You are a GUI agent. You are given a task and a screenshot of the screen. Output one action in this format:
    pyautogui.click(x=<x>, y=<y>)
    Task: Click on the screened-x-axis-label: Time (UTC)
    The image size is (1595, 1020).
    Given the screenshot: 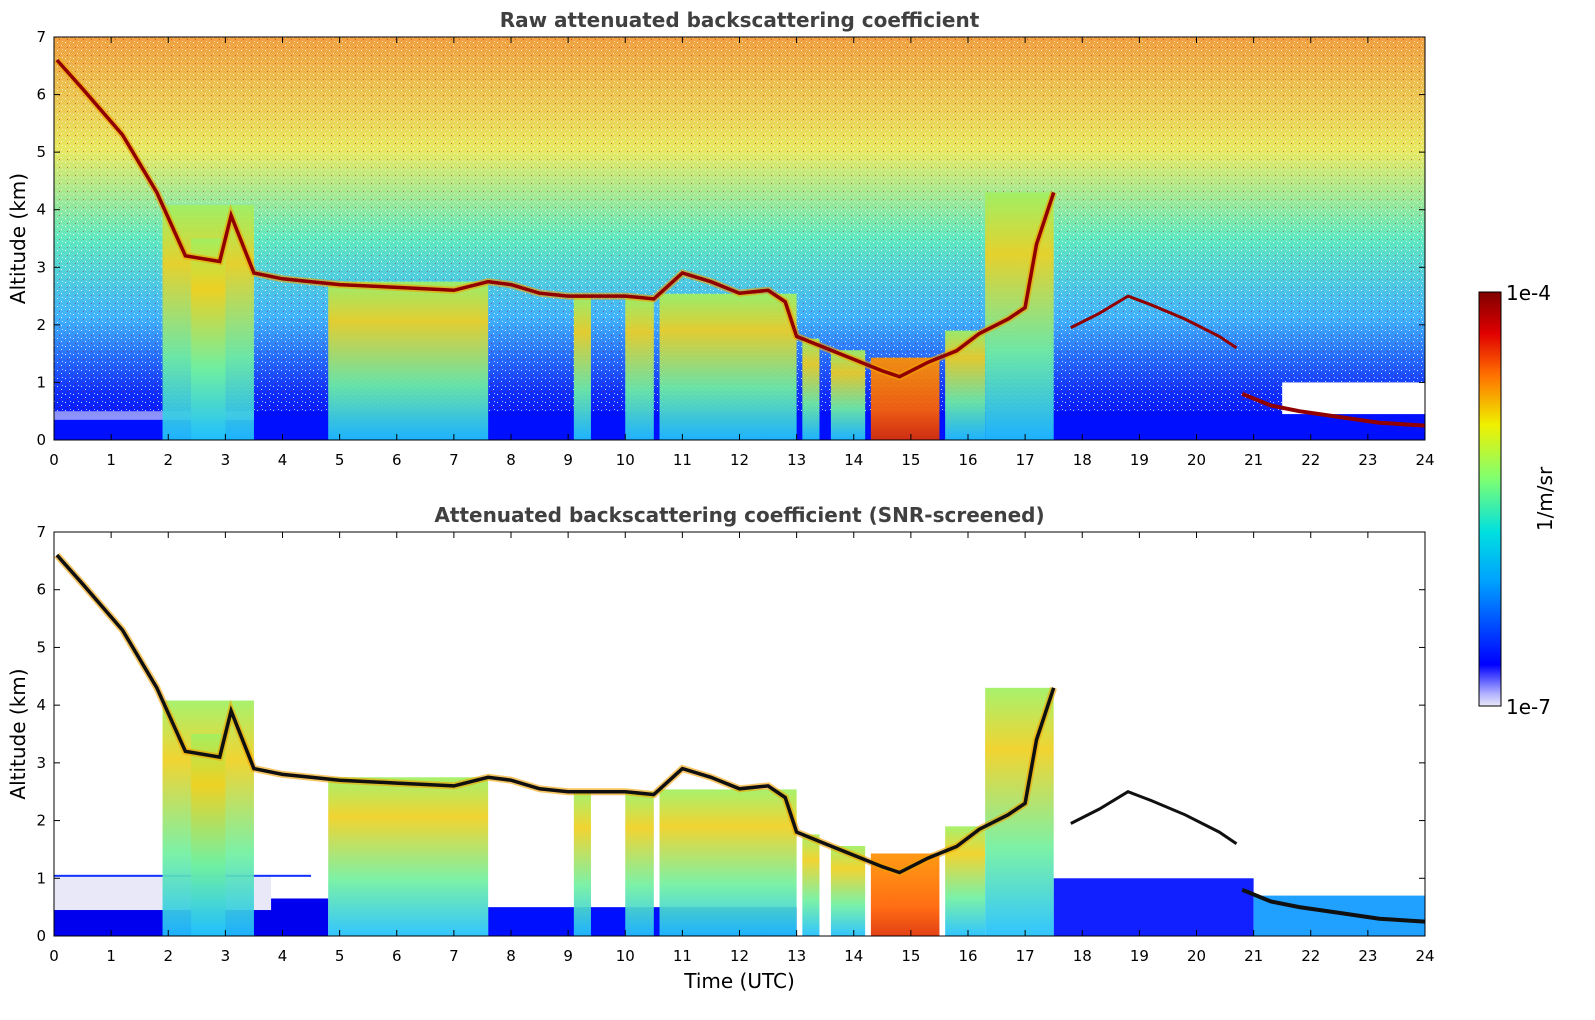 What is the action you would take?
    pyautogui.click(x=739, y=981)
    